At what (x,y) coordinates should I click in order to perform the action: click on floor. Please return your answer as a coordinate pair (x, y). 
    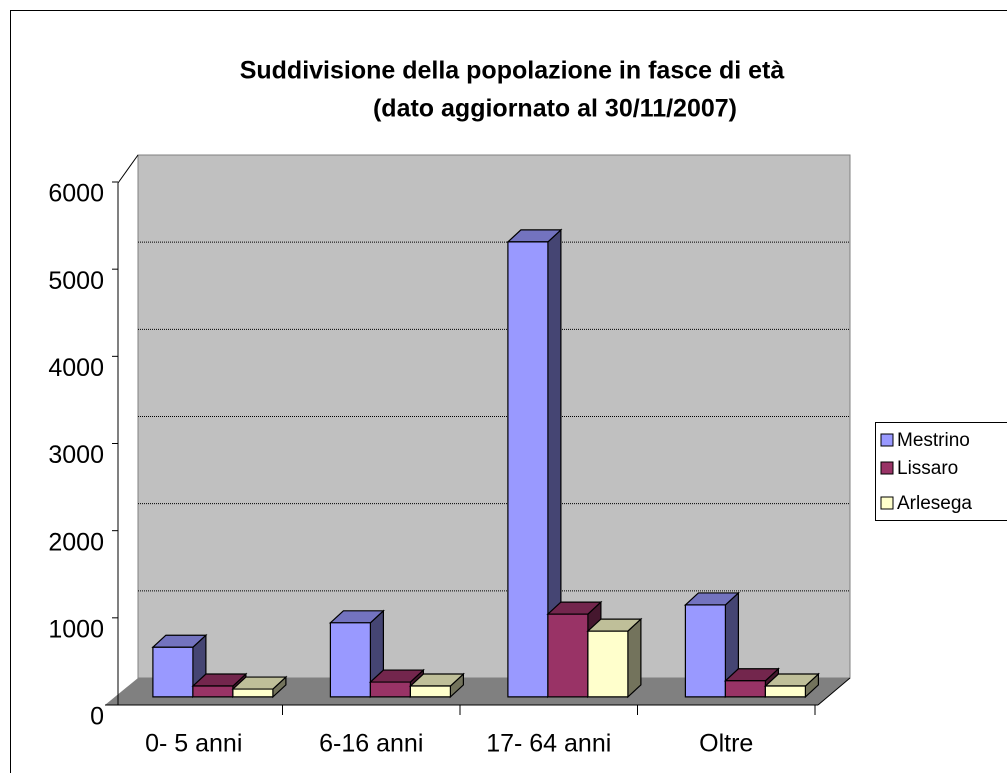
    Looking at the image, I should click on (477, 691).